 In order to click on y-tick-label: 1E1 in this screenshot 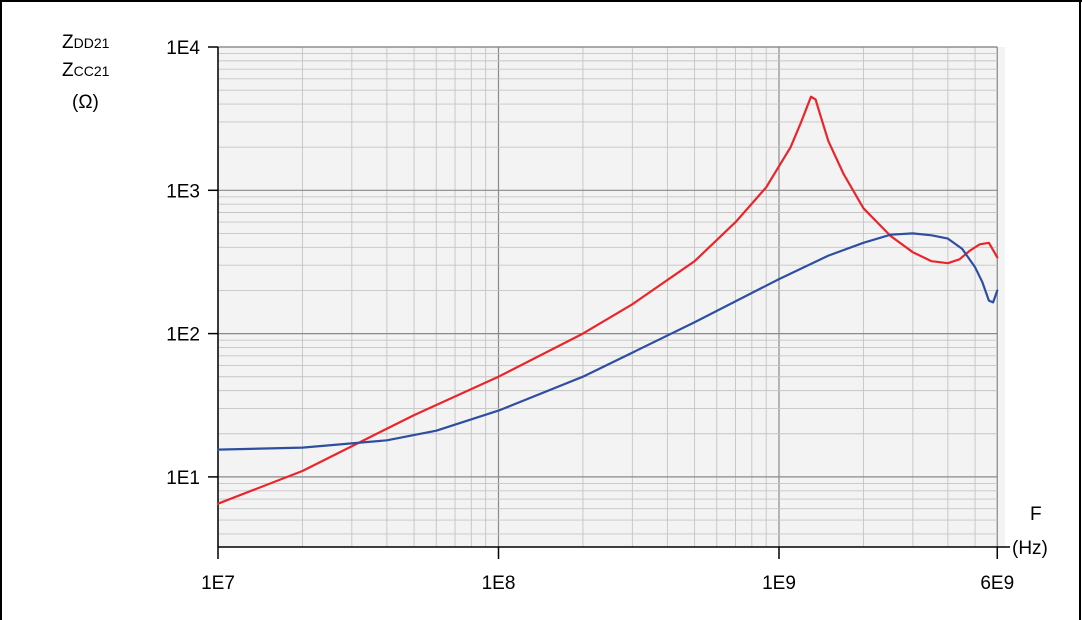, I will do `click(183, 478)`.